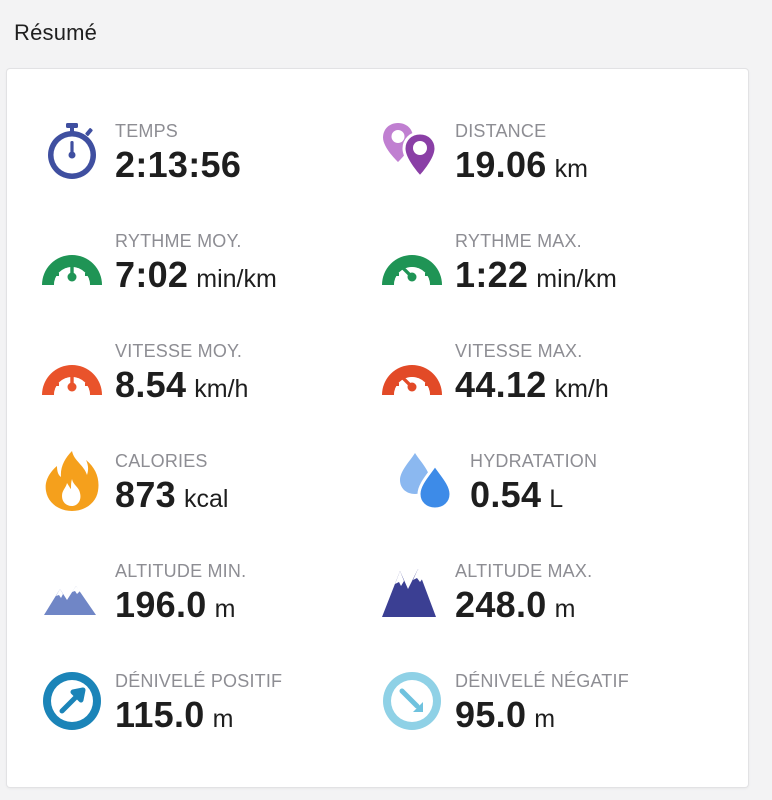 The width and height of the screenshot is (772, 800). What do you see at coordinates (542, 681) in the screenshot?
I see `stat-label: DÉNIVELÉ NÉGATIF` at bounding box center [542, 681].